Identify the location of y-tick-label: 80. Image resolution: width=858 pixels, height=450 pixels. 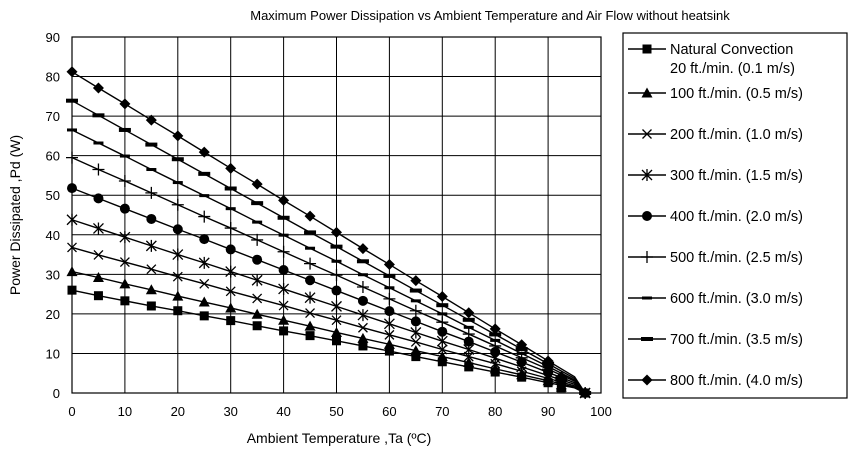
(53, 77).